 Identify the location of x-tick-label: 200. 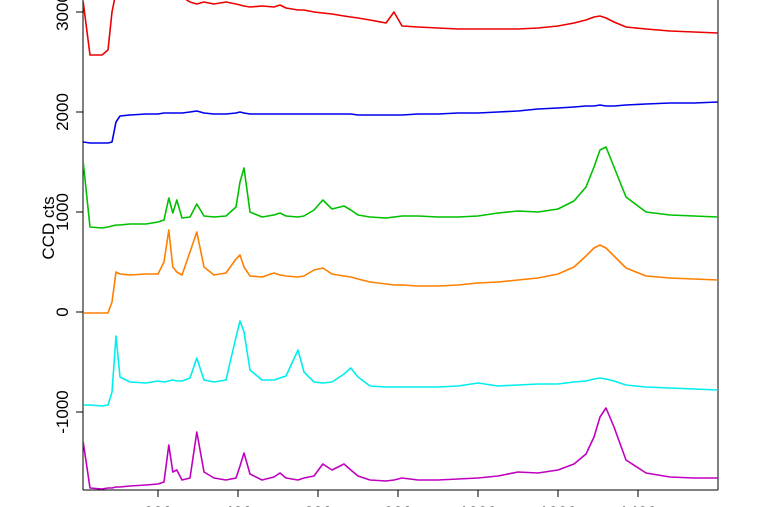
(158, 505).